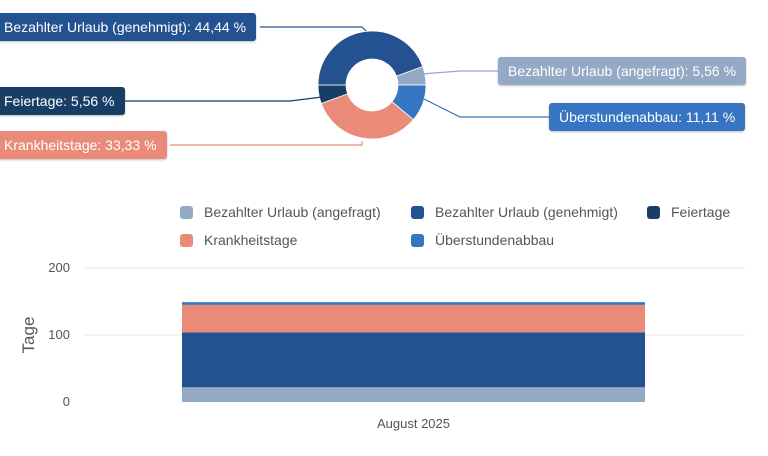 The image size is (768, 456). I want to click on legend-item-ueberstundenabbau: Überstundenabbau, so click(482, 240).